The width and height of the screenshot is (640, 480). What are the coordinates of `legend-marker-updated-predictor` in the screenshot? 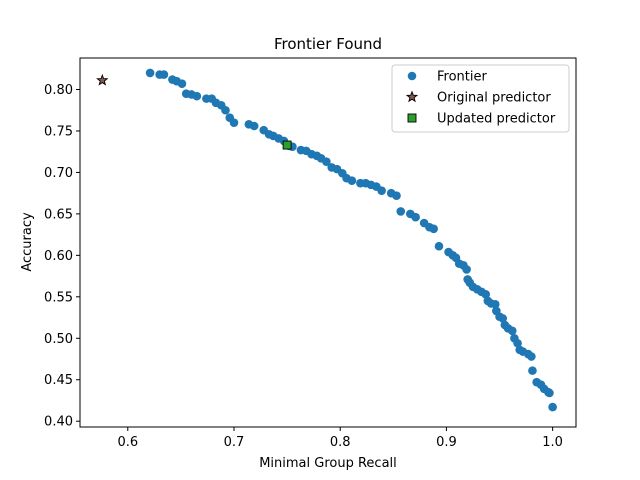 It's located at (412, 118).